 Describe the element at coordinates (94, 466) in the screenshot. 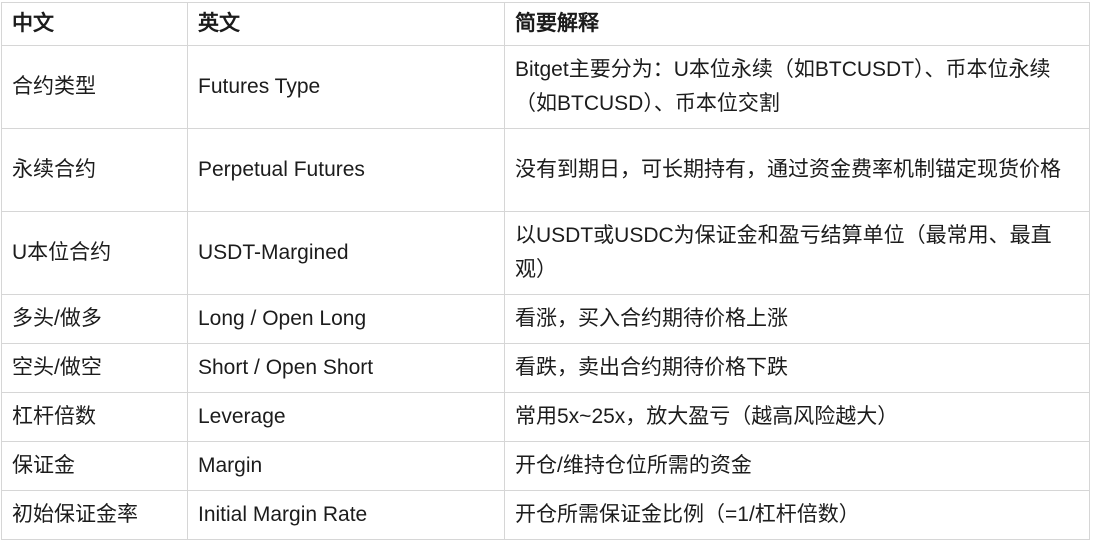

I see `term-chinese: 保证金` at that location.